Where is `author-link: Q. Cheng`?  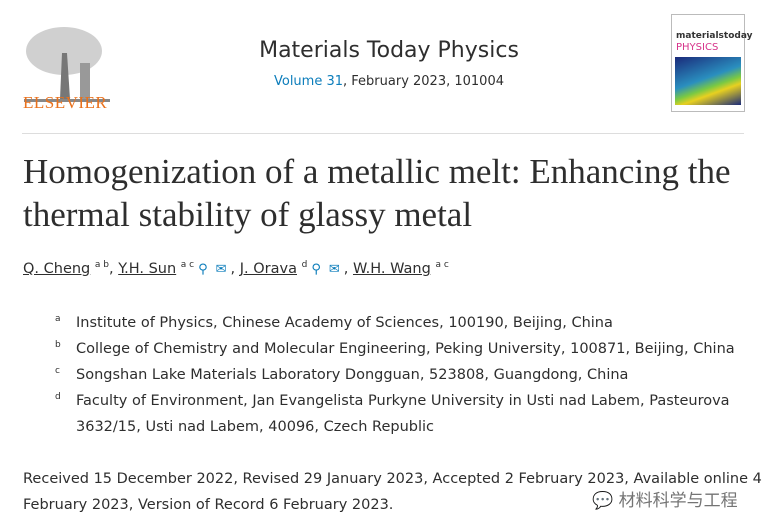 author-link: Q. Cheng is located at coordinates (57, 268).